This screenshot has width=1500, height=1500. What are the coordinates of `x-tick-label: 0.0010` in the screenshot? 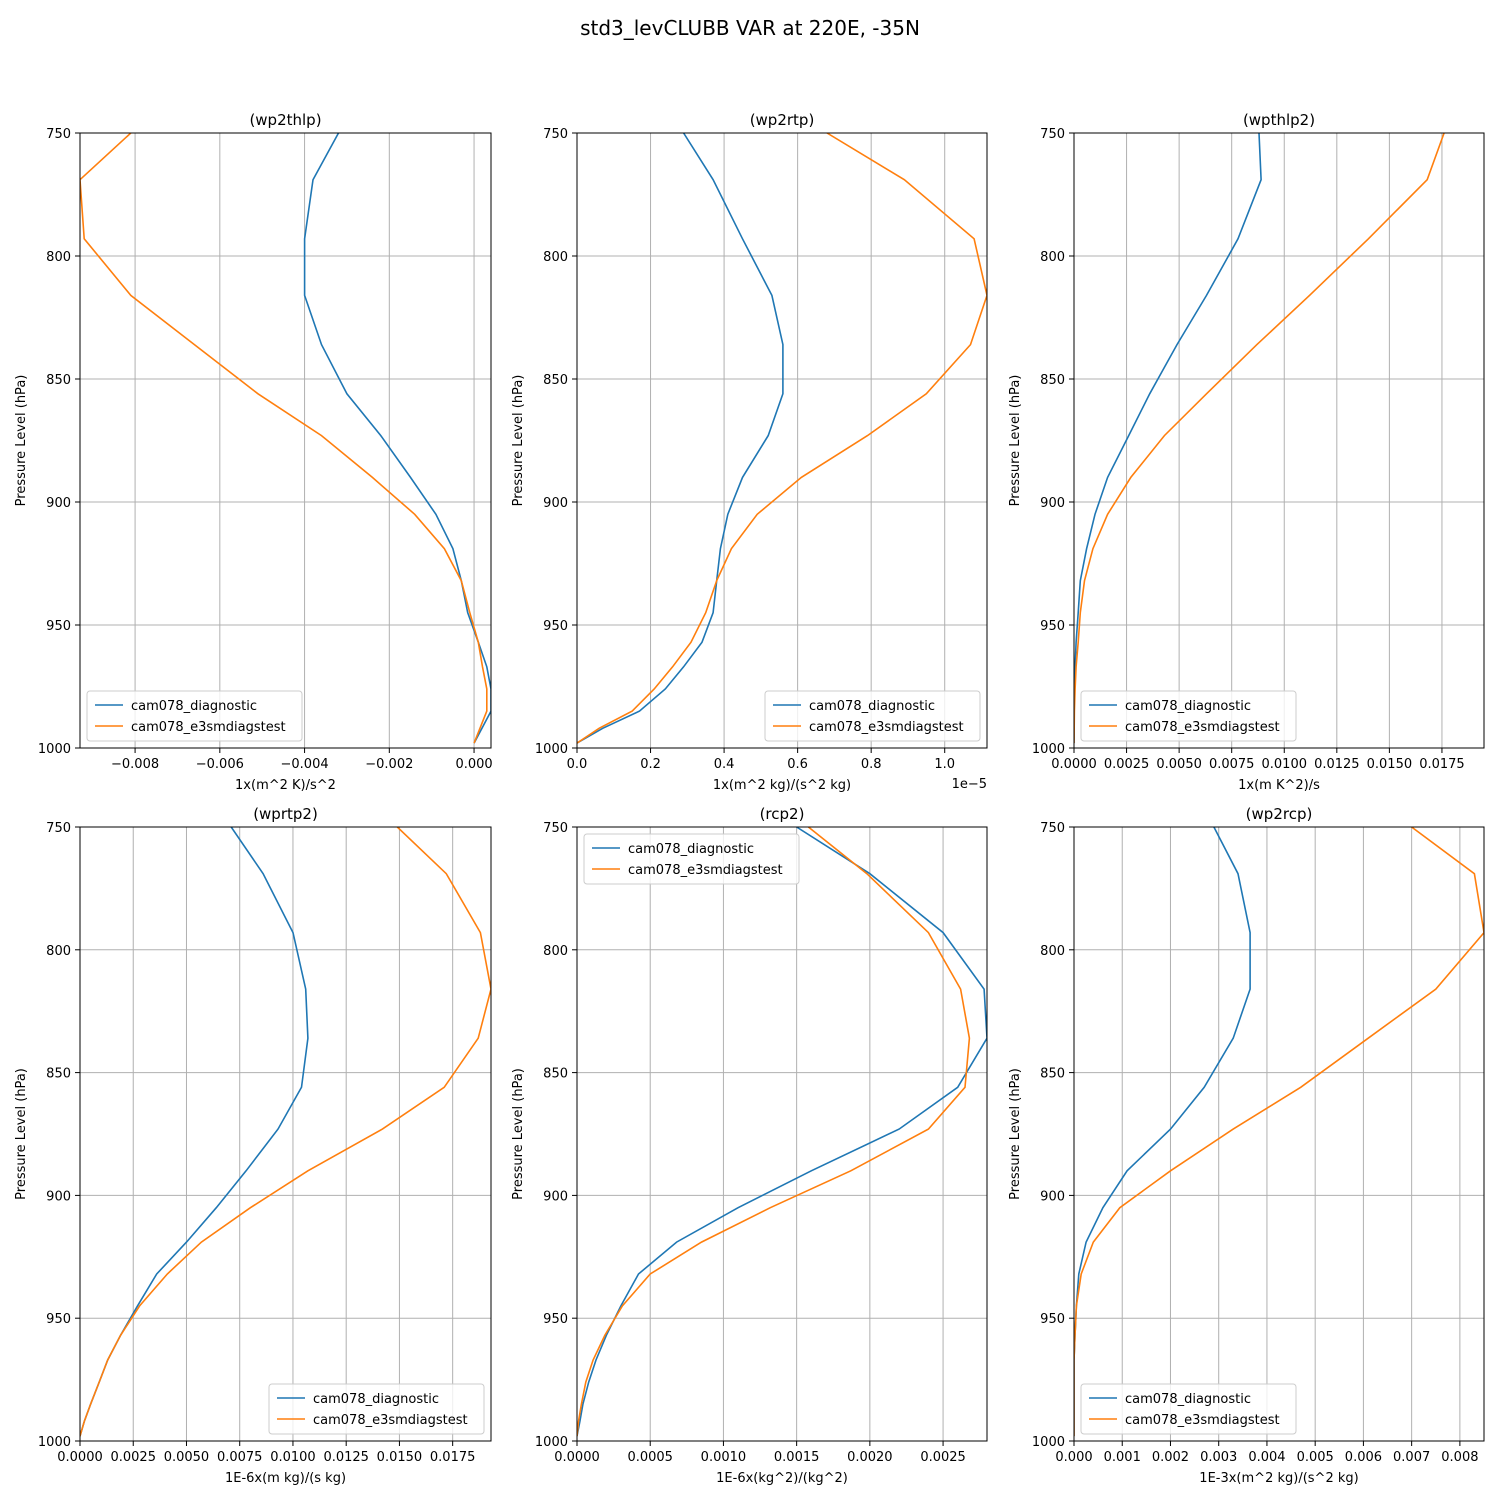 It's located at (724, 1457).